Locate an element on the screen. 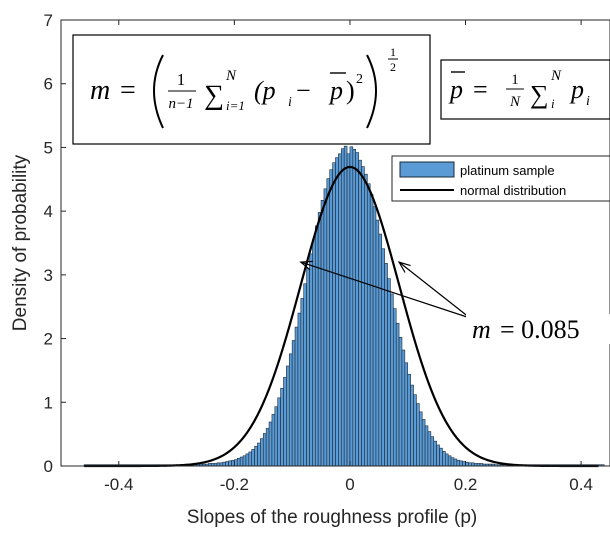  x-tick-label: 0.2 is located at coordinates (466, 484).